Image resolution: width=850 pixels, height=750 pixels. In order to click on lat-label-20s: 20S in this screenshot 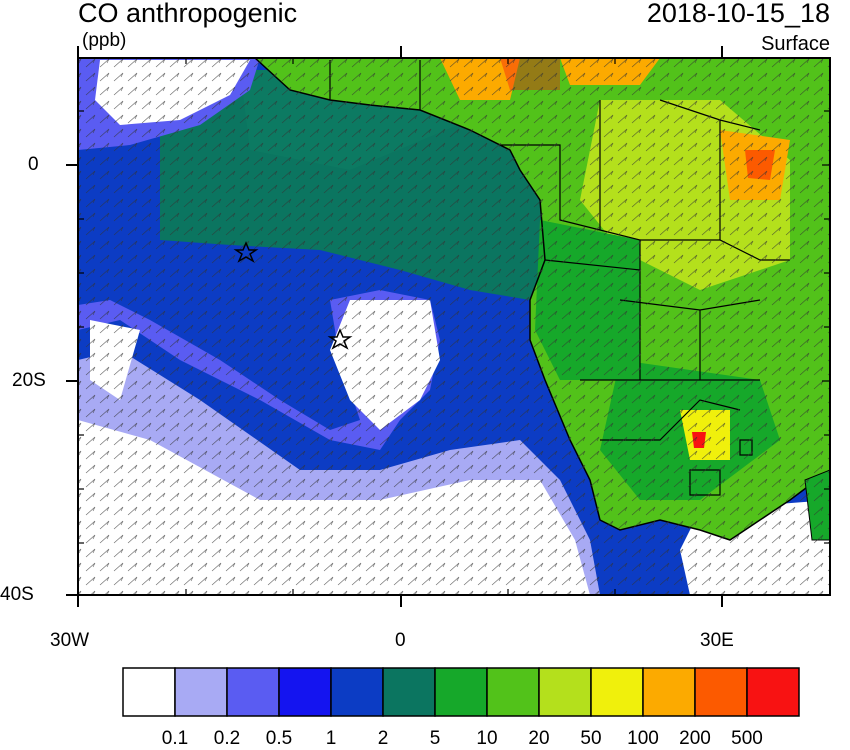, I will do `click(29, 380)`.